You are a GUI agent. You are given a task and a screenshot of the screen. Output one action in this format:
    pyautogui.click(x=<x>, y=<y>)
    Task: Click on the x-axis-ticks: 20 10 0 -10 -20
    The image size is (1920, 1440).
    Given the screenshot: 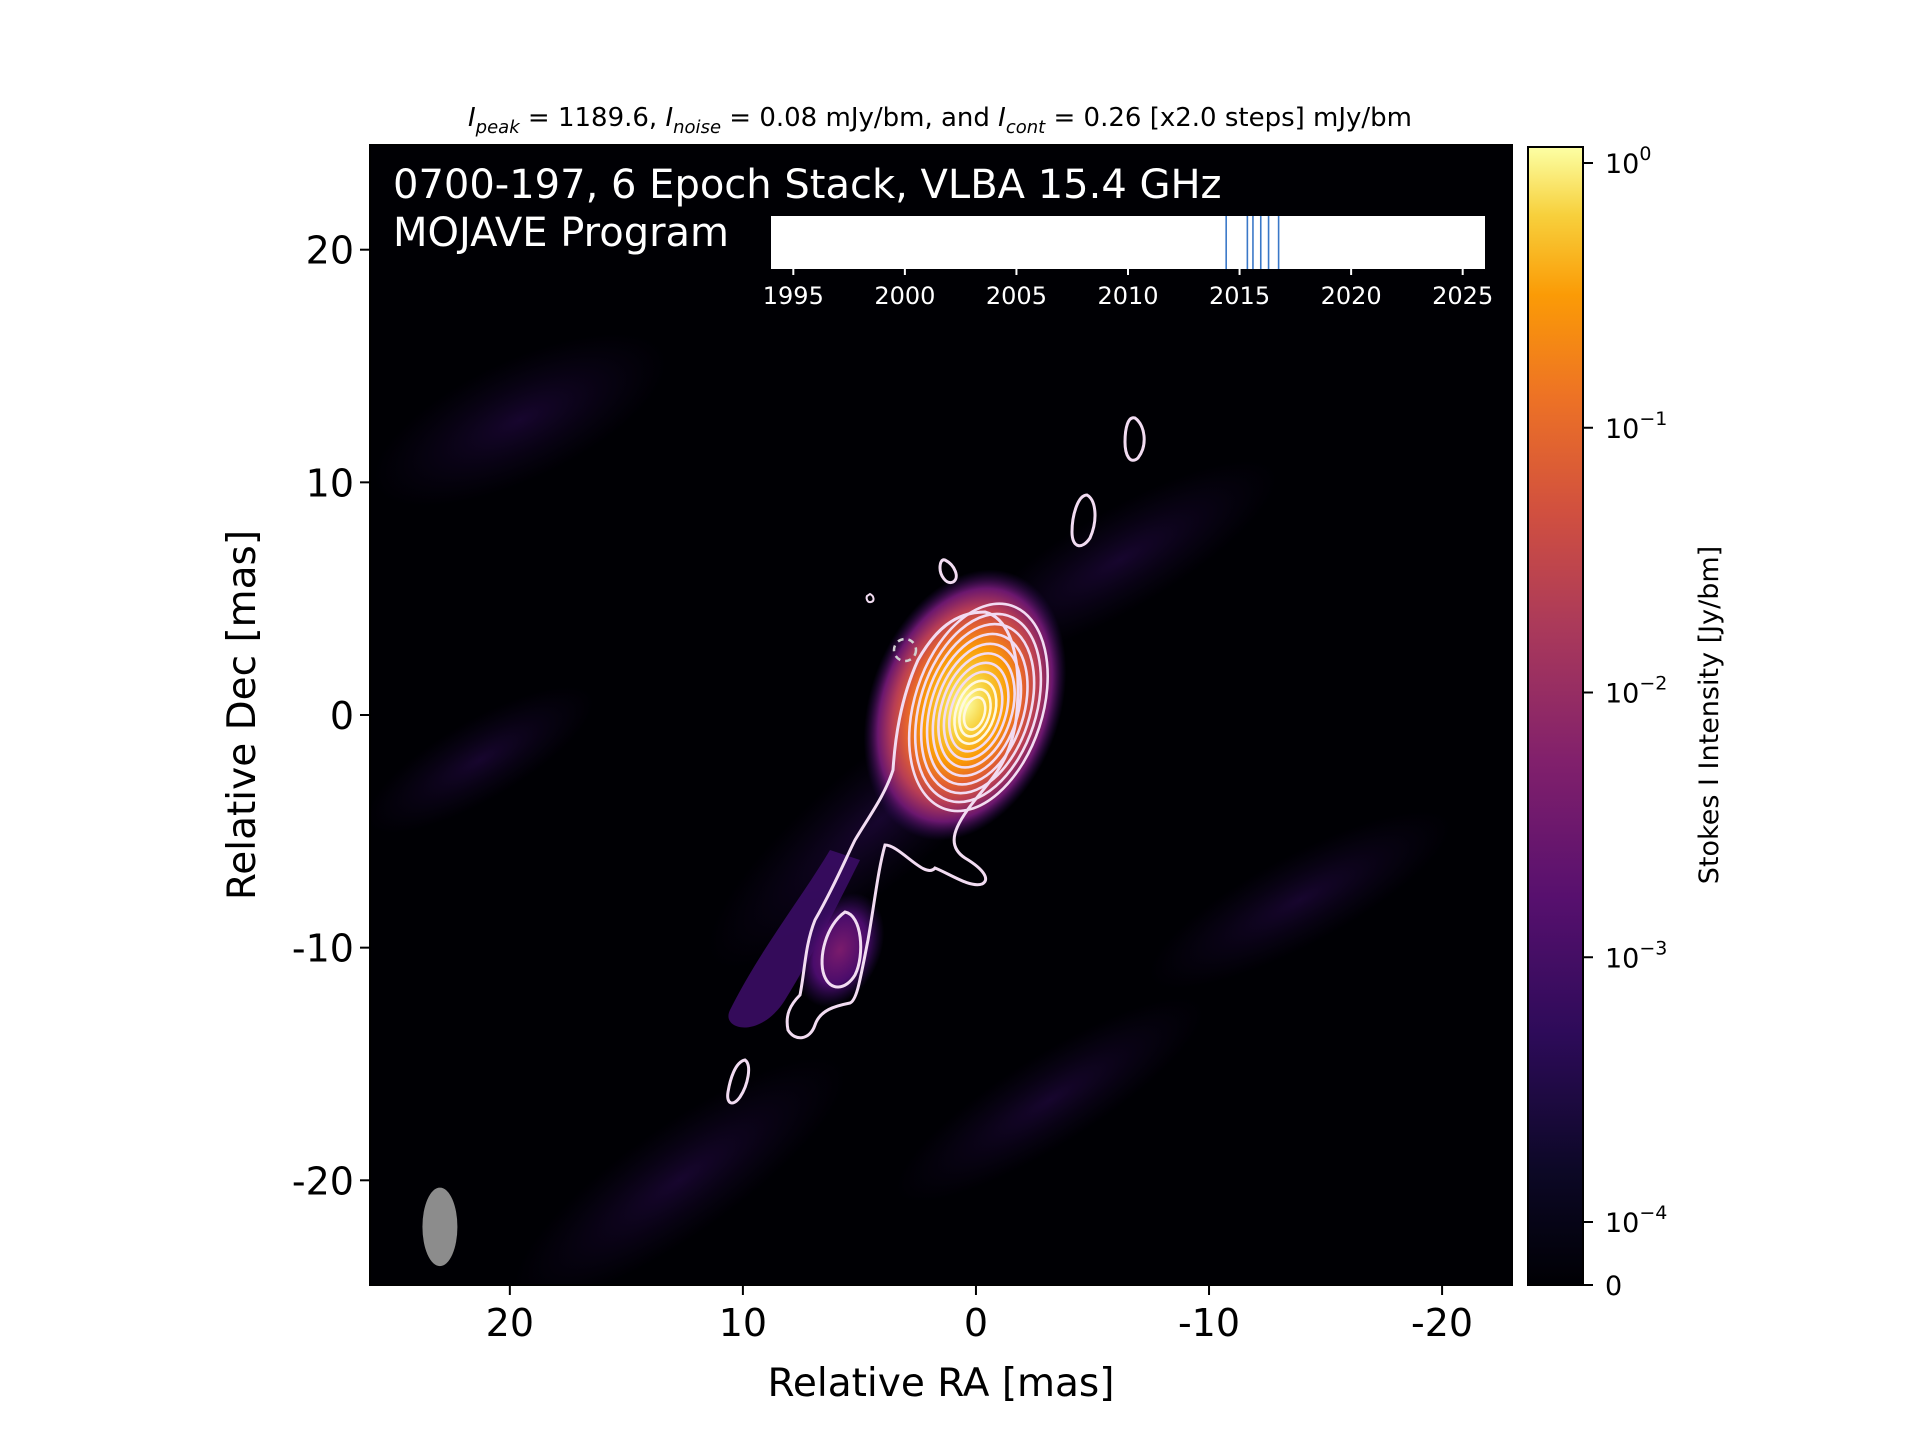 What is the action you would take?
    pyautogui.click(x=979, y=1315)
    